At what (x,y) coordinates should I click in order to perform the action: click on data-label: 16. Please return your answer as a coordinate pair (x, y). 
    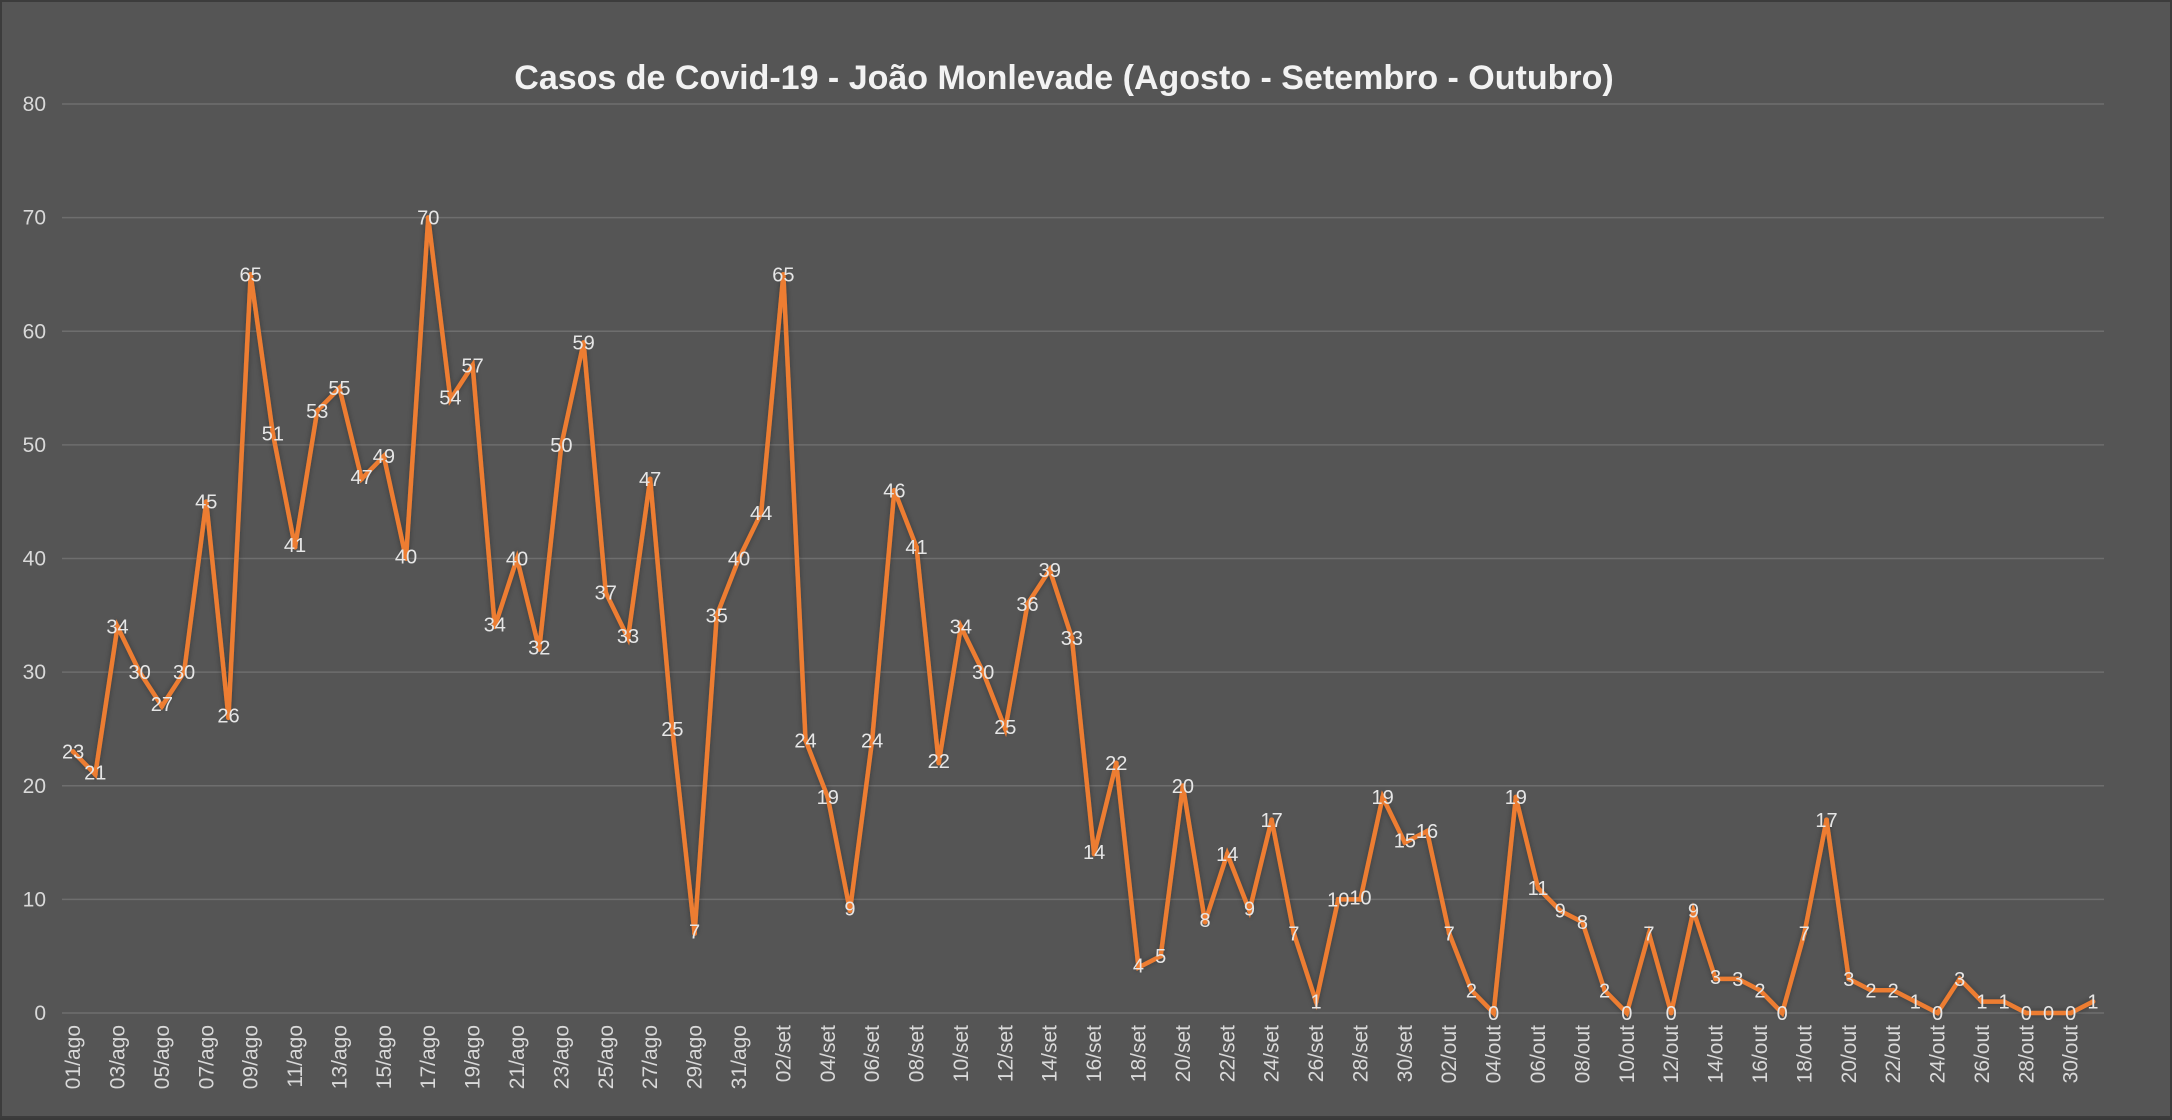
    Looking at the image, I should click on (1427, 832).